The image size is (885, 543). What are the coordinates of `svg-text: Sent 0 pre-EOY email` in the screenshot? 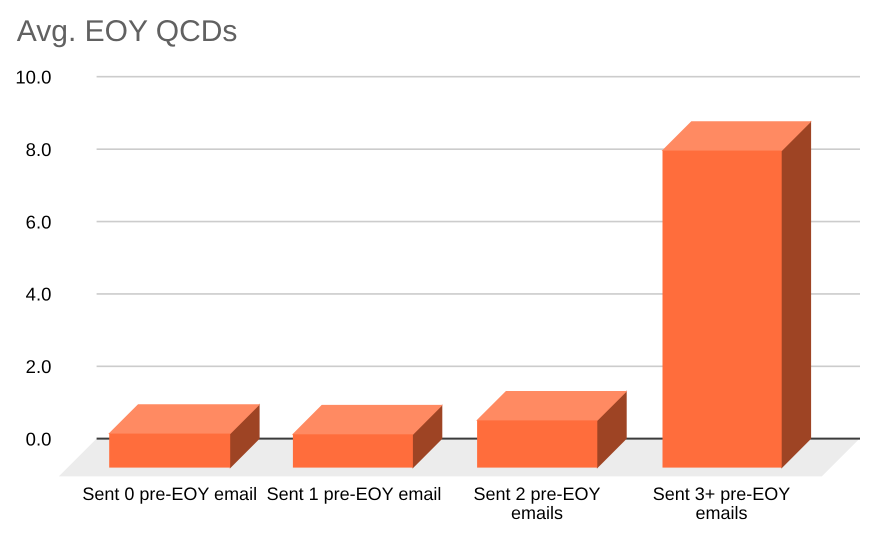 It's located at (169, 494).